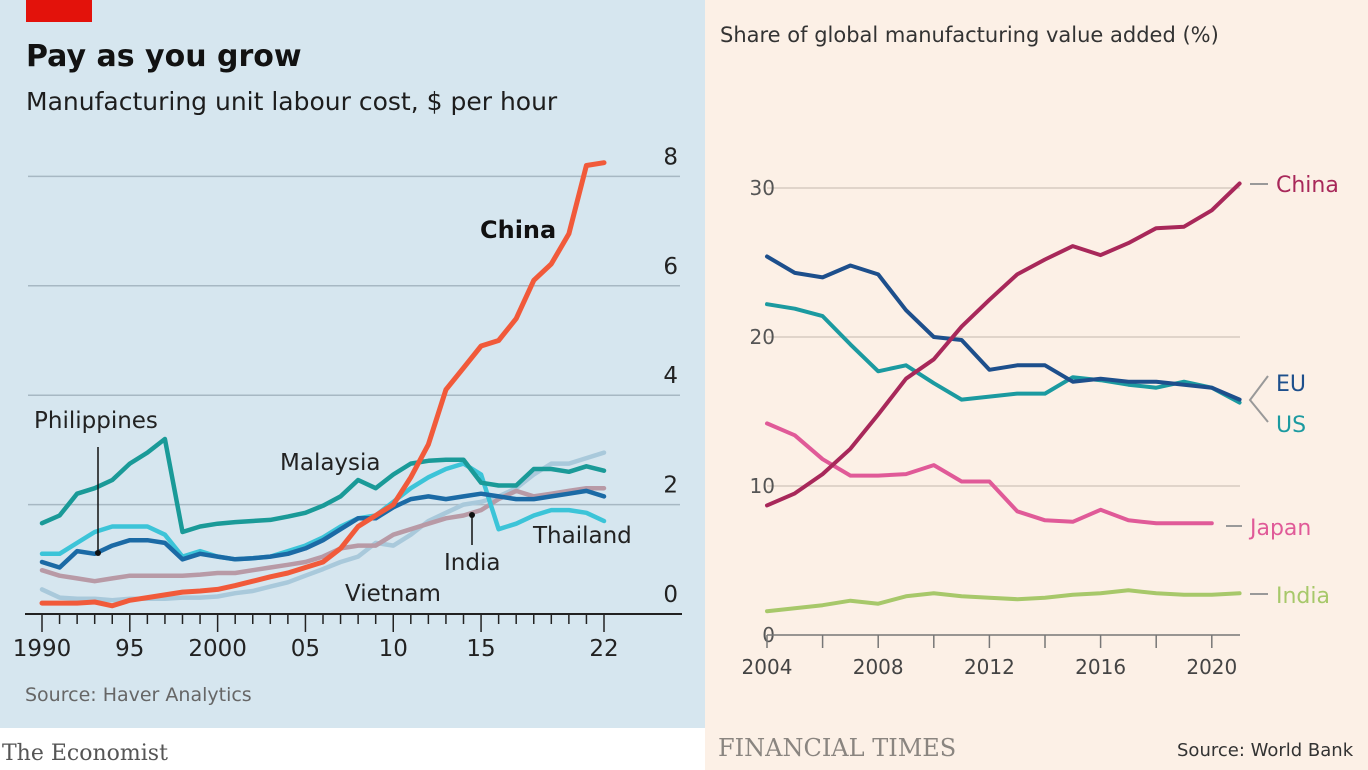 The width and height of the screenshot is (1368, 770). I want to click on chart-source: Source: World Bank, so click(1265, 750).